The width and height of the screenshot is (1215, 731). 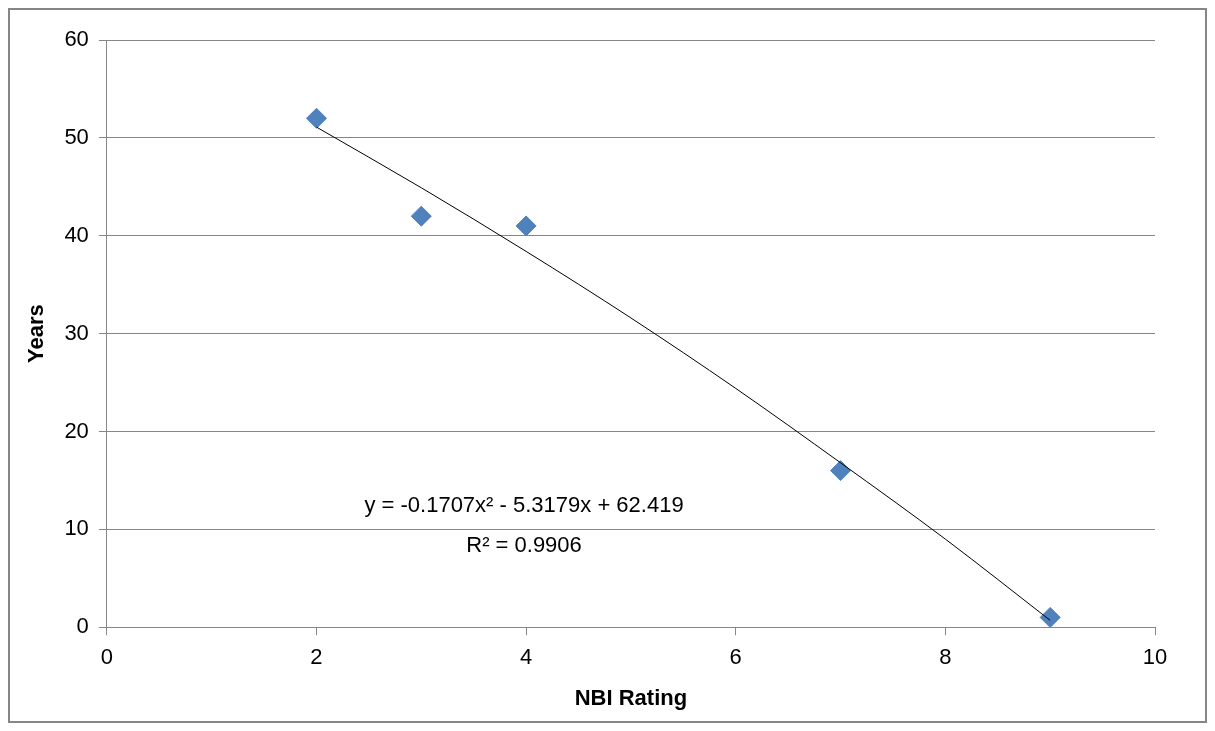 I want to click on x-tick-label: 8, so click(x=945, y=657).